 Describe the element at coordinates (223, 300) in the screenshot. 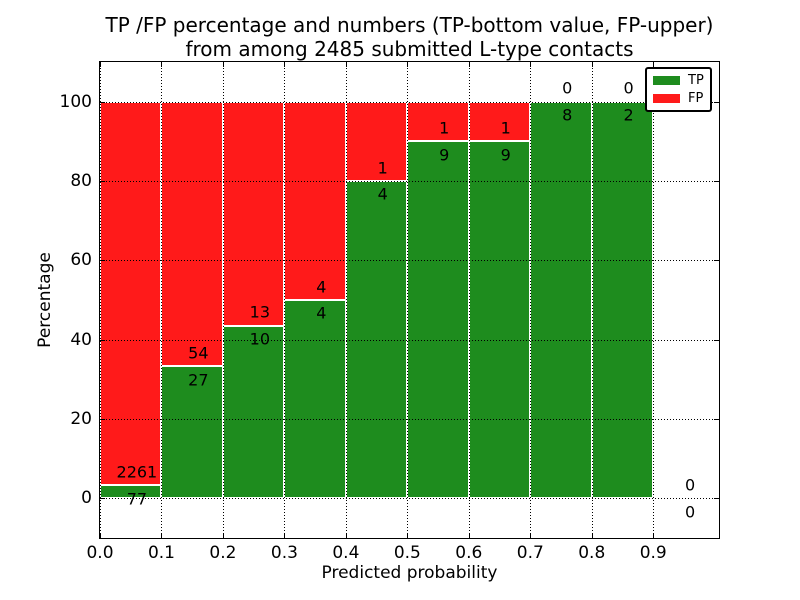

I see `v-gridline-0.2` at that location.